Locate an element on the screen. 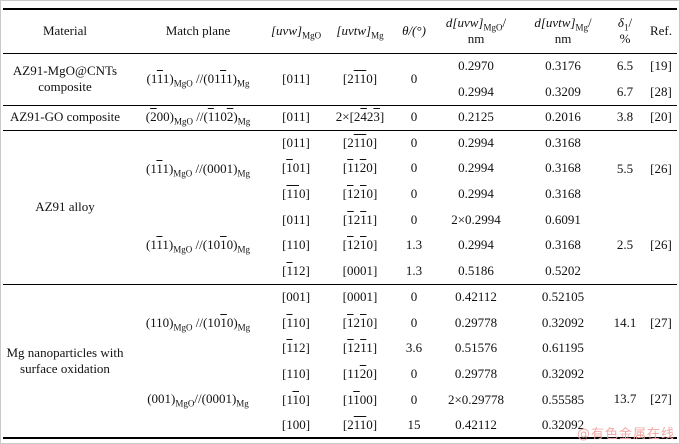  cell-d-mg: 0.6091 is located at coordinates (563, 219).